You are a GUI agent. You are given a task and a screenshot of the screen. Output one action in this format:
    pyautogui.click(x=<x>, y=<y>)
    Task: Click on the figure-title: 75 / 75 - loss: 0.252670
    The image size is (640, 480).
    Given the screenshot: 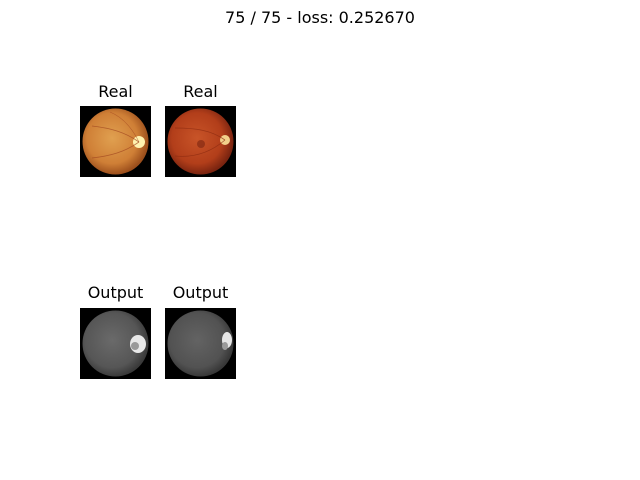 What is the action you would take?
    pyautogui.click(x=320, y=17)
    